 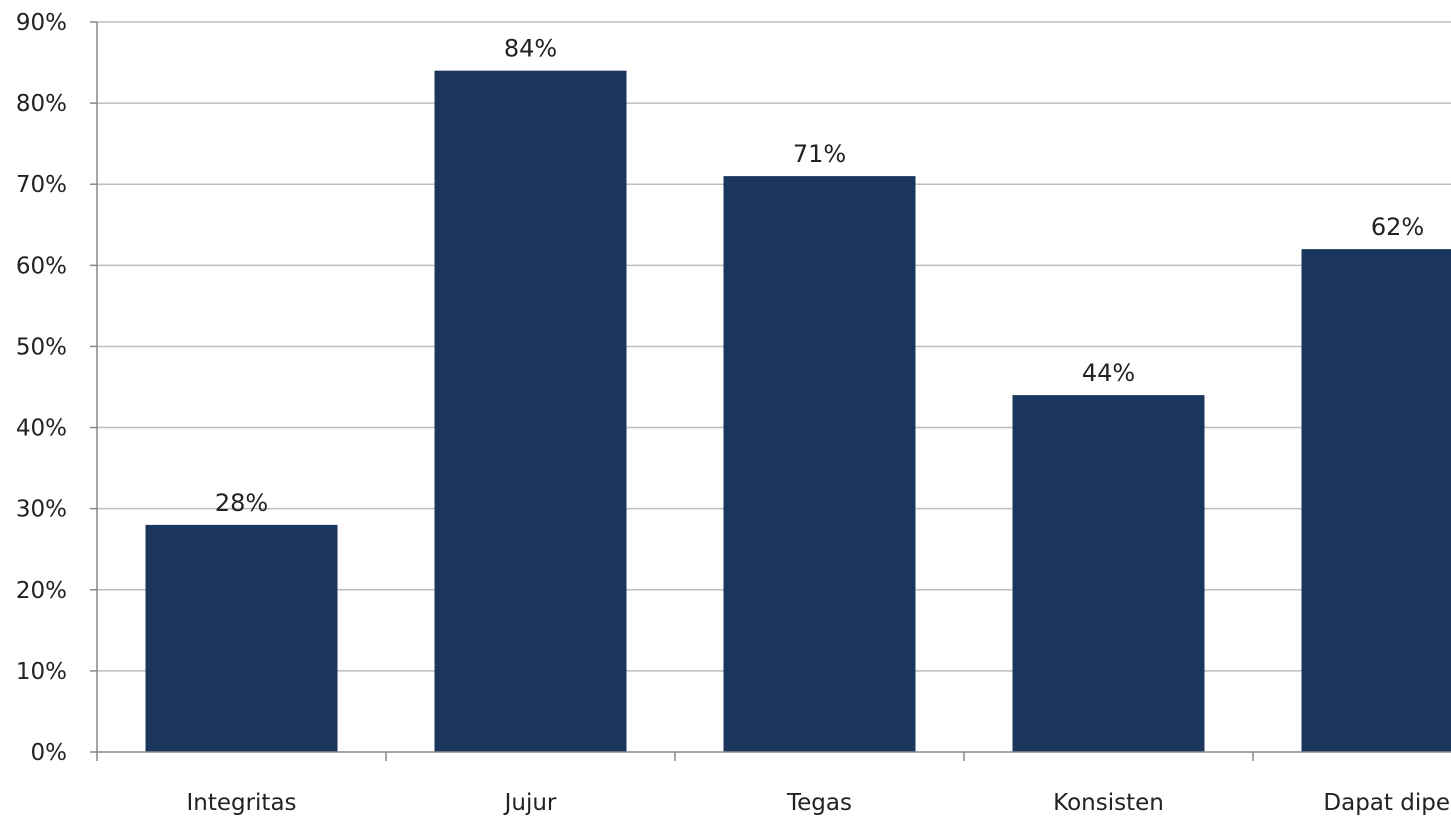 What do you see at coordinates (41, 429) in the screenshot?
I see `y-tick-label: 40%` at bounding box center [41, 429].